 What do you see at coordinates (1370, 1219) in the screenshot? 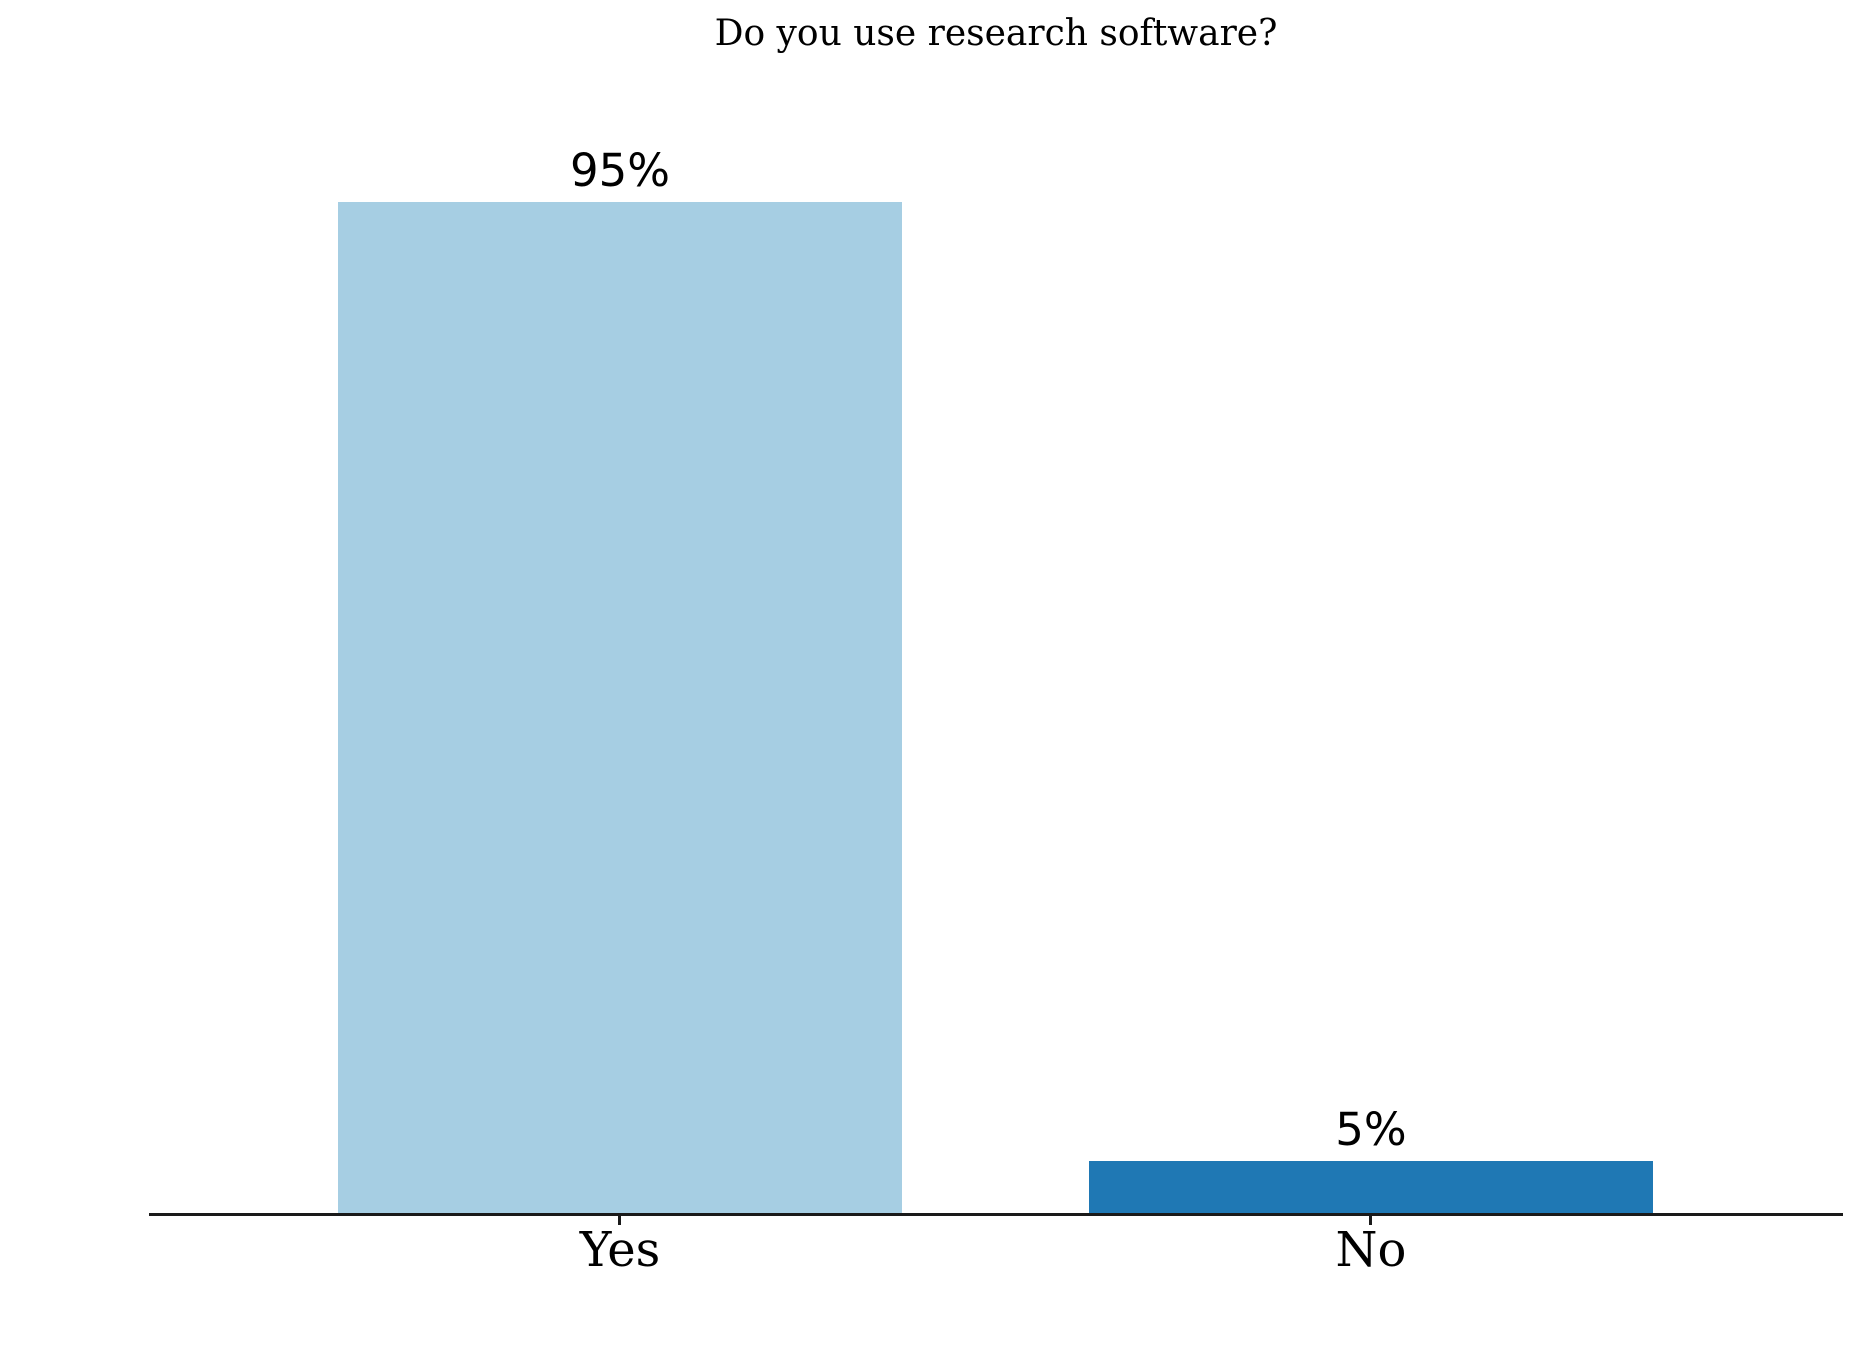
I see `x-tick-no` at bounding box center [1370, 1219].